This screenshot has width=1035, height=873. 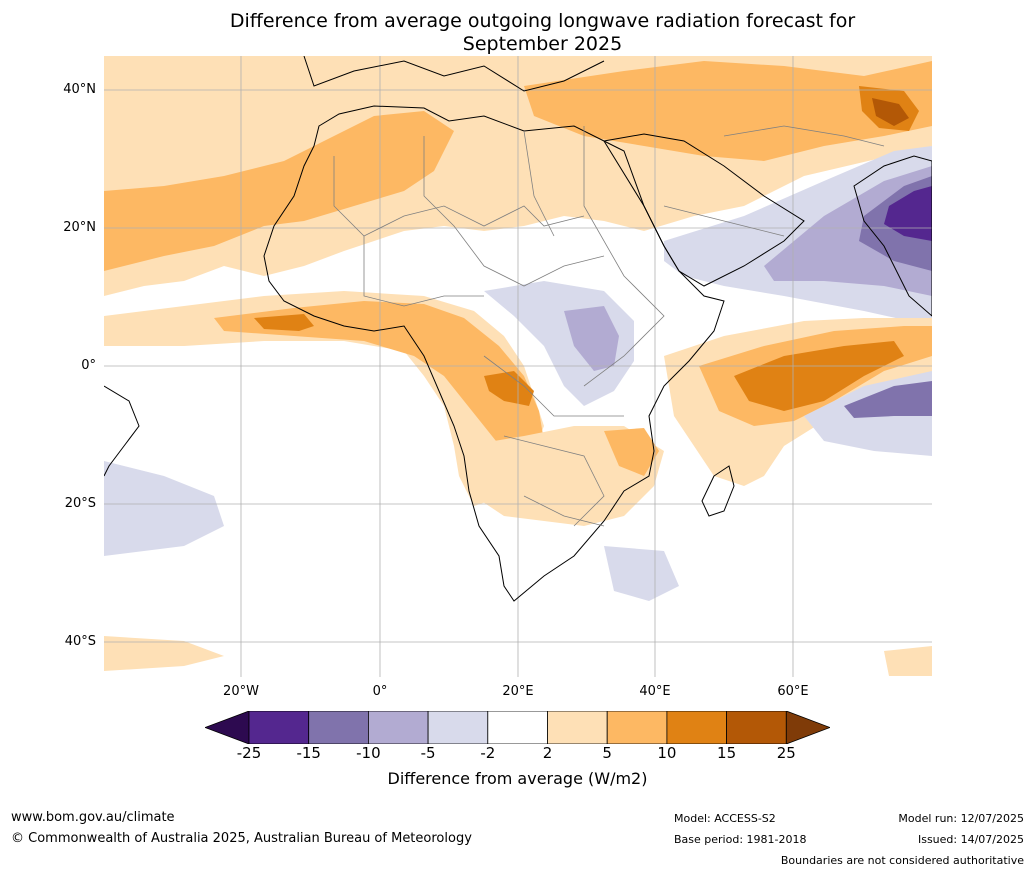 I want to click on anomaly-region-sw-indian-ocean-medium, so click(x=888, y=399).